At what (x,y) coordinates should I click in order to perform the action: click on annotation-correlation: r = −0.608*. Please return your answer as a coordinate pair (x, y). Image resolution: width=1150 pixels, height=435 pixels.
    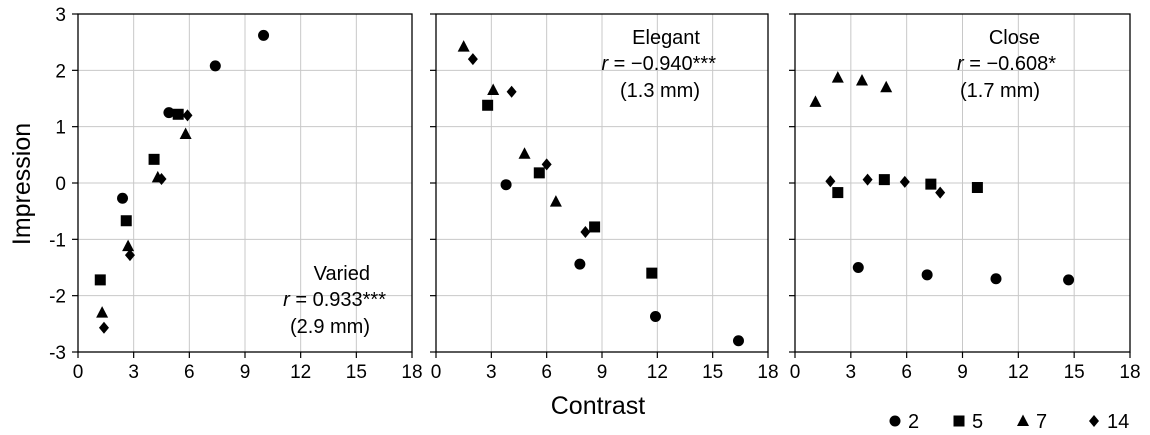
    Looking at the image, I should click on (1006, 64).